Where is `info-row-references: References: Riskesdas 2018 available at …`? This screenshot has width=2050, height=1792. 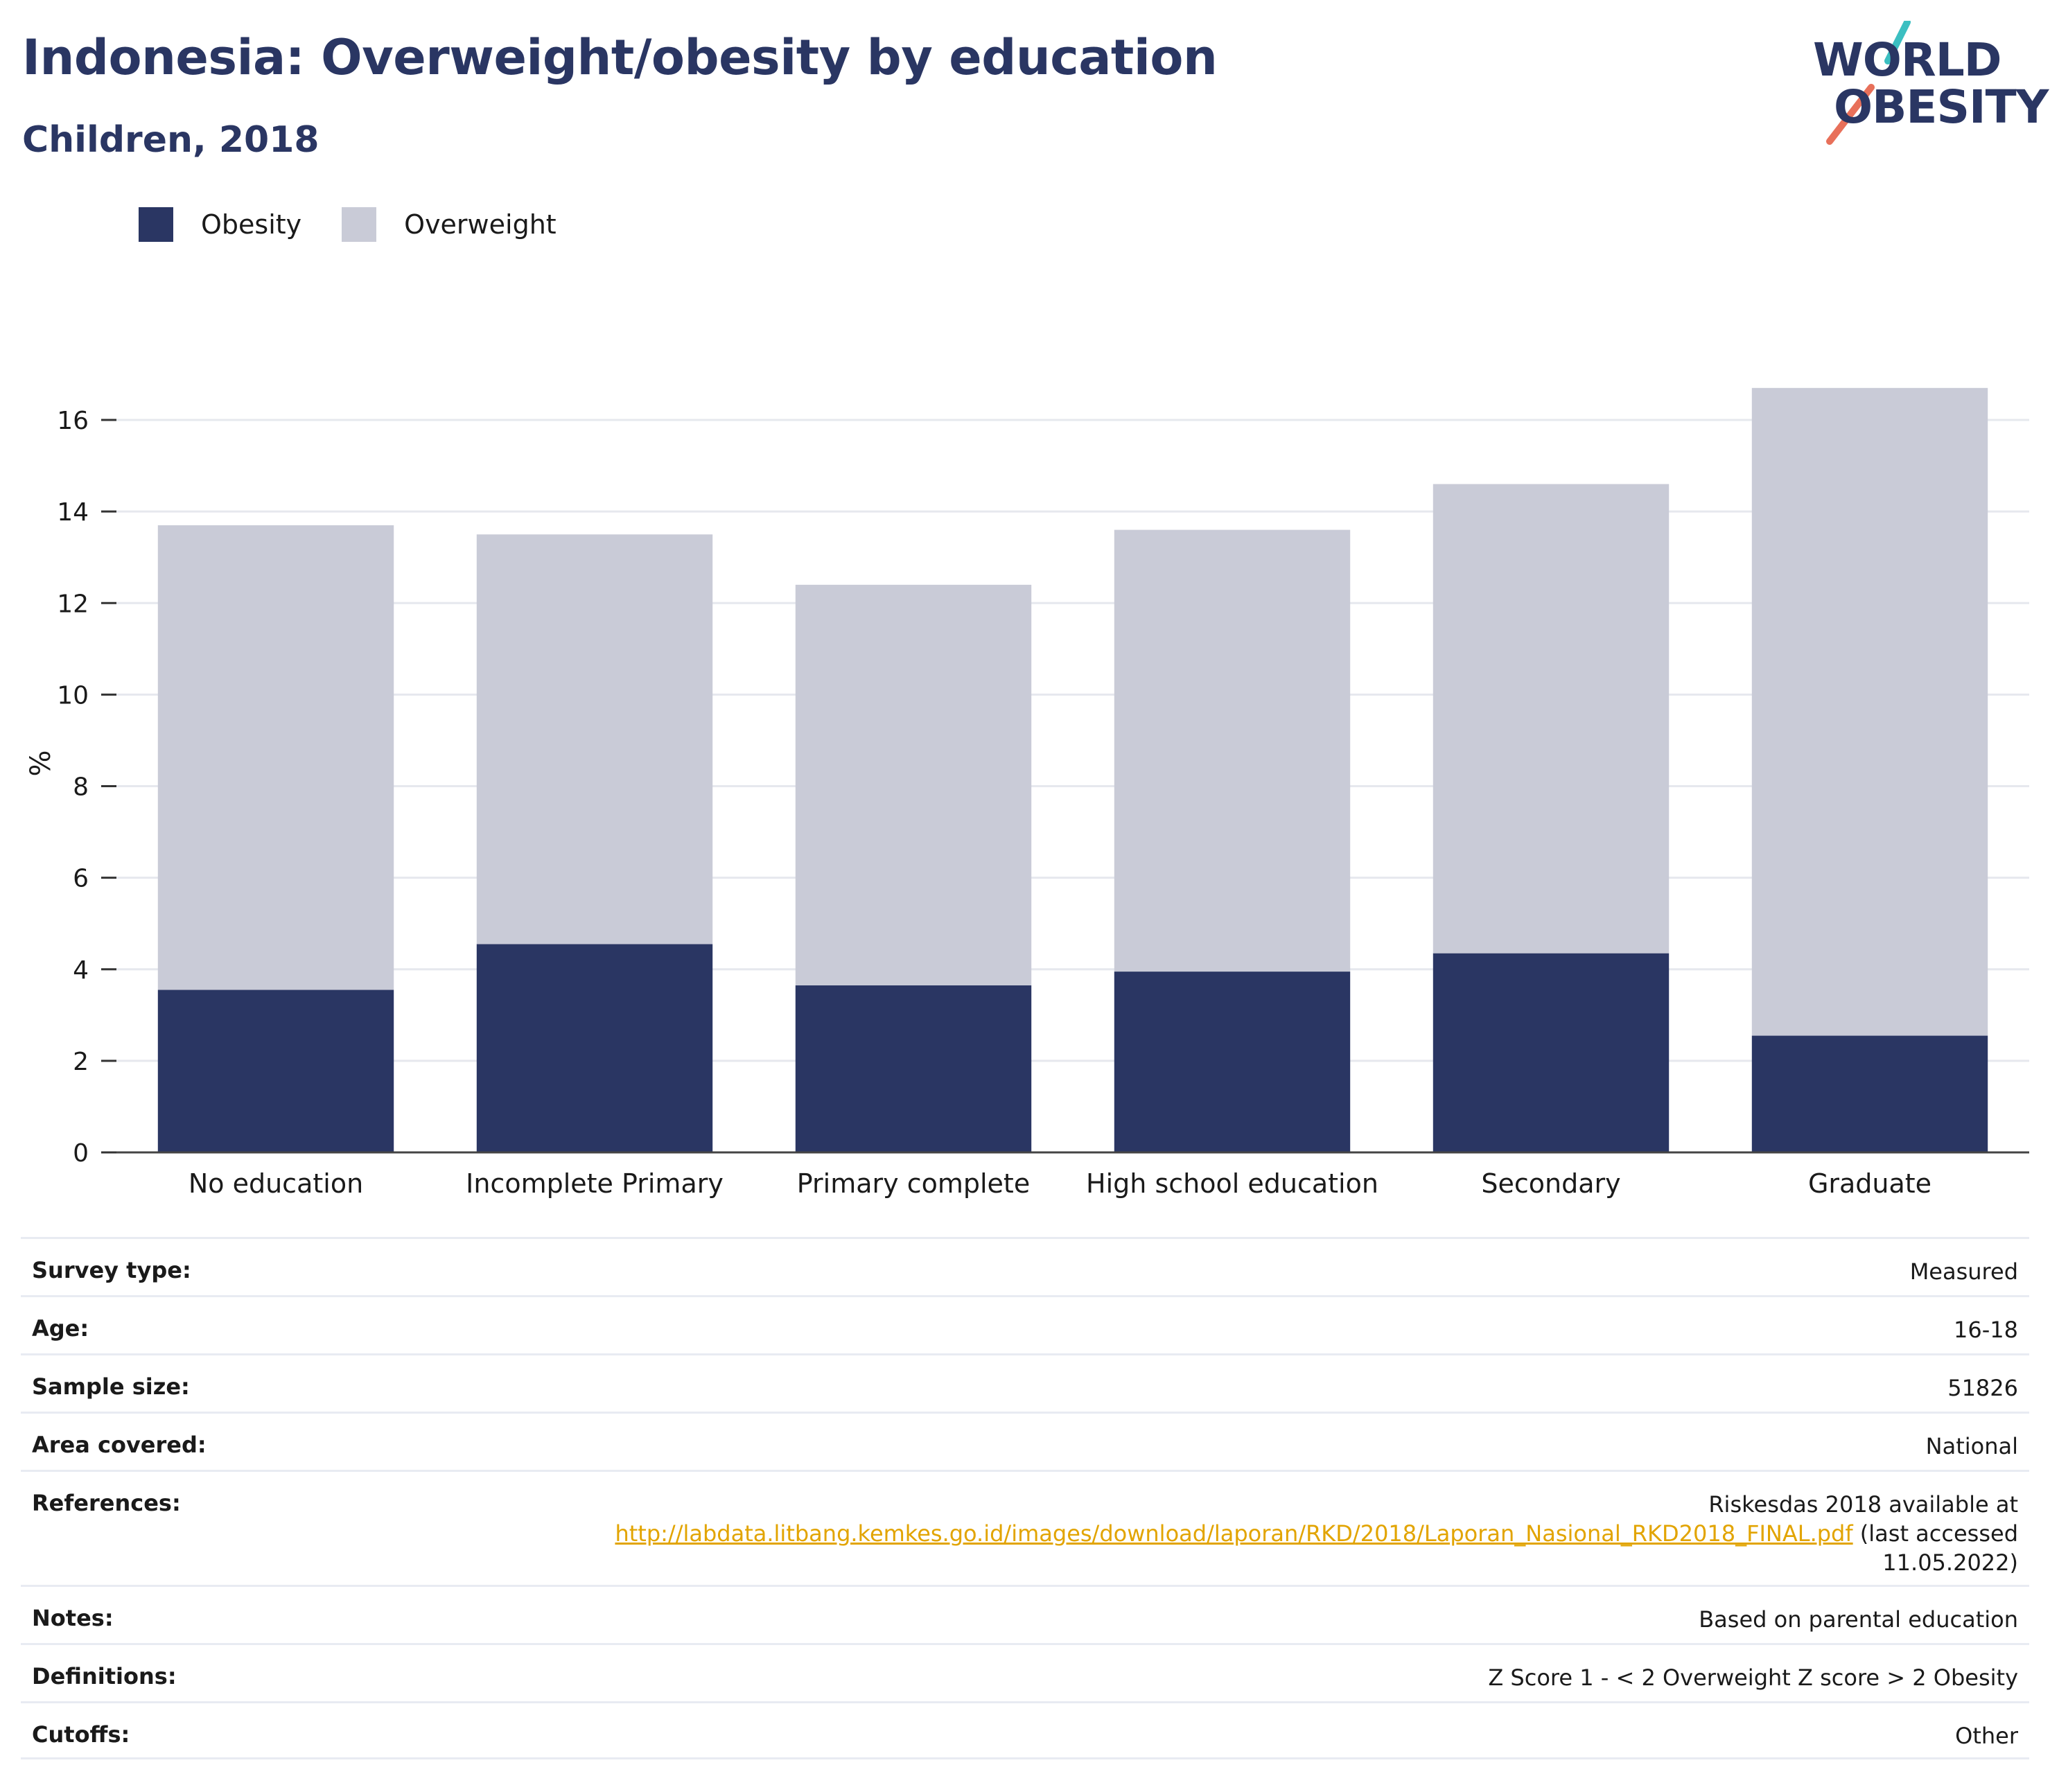
info-row-references: References: Riskesdas 2018 available at … is located at coordinates (1025, 1527).